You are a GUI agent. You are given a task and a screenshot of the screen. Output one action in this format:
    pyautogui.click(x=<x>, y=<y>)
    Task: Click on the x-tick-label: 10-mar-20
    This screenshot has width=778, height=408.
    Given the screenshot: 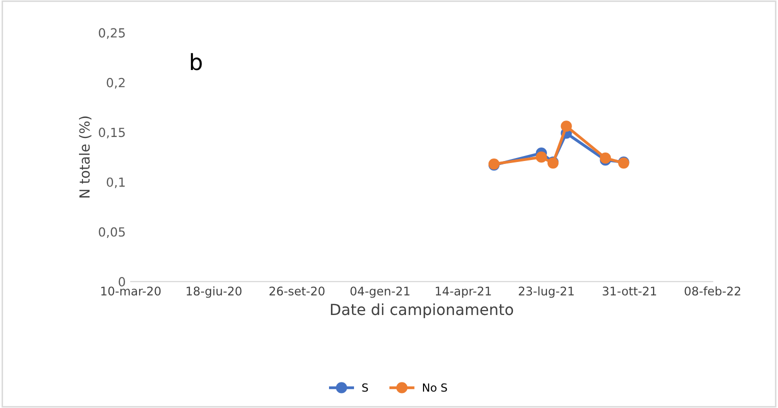 What is the action you would take?
    pyautogui.click(x=131, y=291)
    